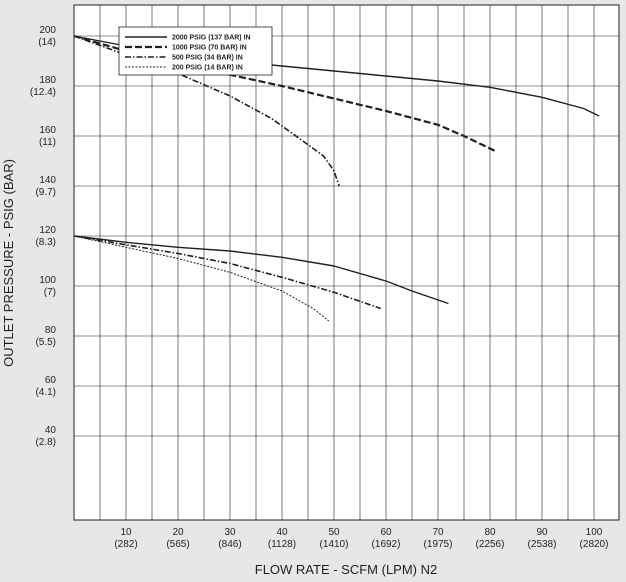 This screenshot has height=582, width=626. What do you see at coordinates (177, 544) in the screenshot?
I see `svg-text: (565)` at bounding box center [177, 544].